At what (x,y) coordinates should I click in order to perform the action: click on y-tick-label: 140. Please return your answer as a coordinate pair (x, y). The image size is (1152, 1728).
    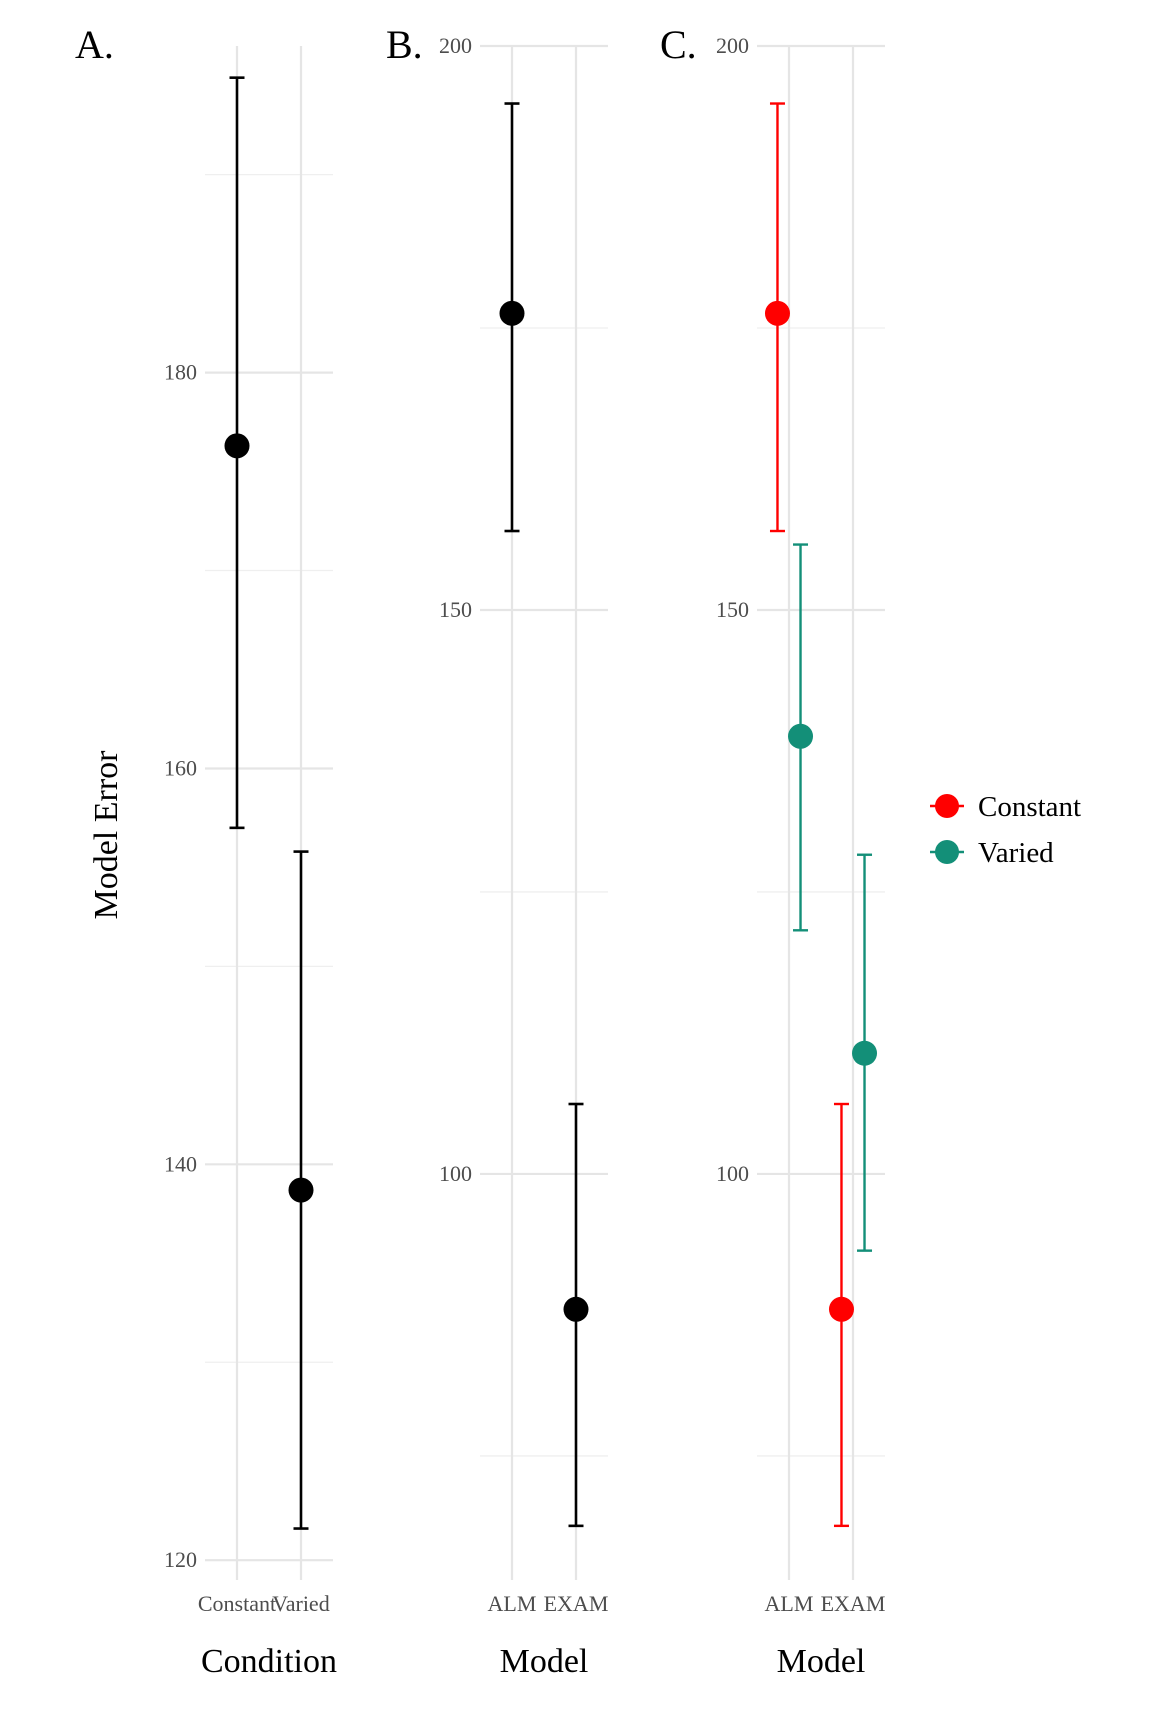
    Looking at the image, I should click on (180, 1163).